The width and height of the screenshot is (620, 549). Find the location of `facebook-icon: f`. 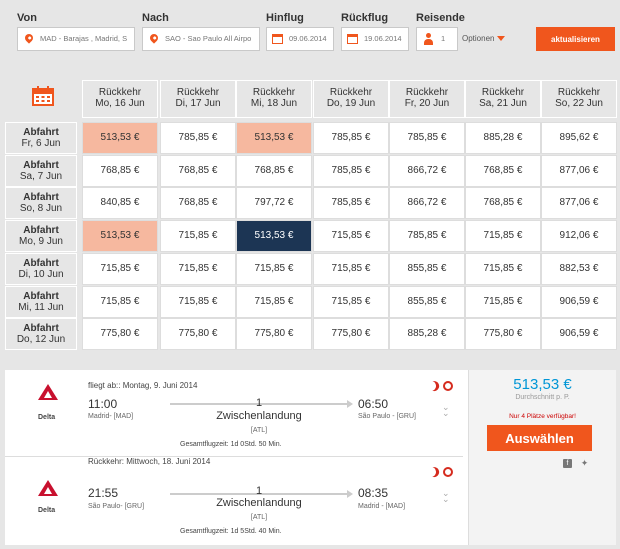

facebook-icon: f is located at coordinates (567, 463).